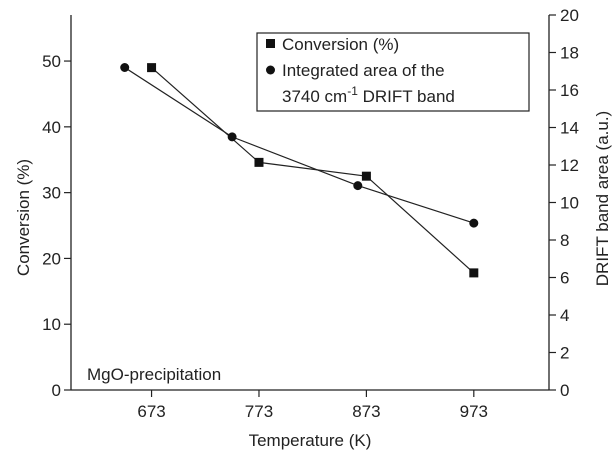  What do you see at coordinates (51, 258) in the screenshot?
I see `y-tick-label: 20` at bounding box center [51, 258].